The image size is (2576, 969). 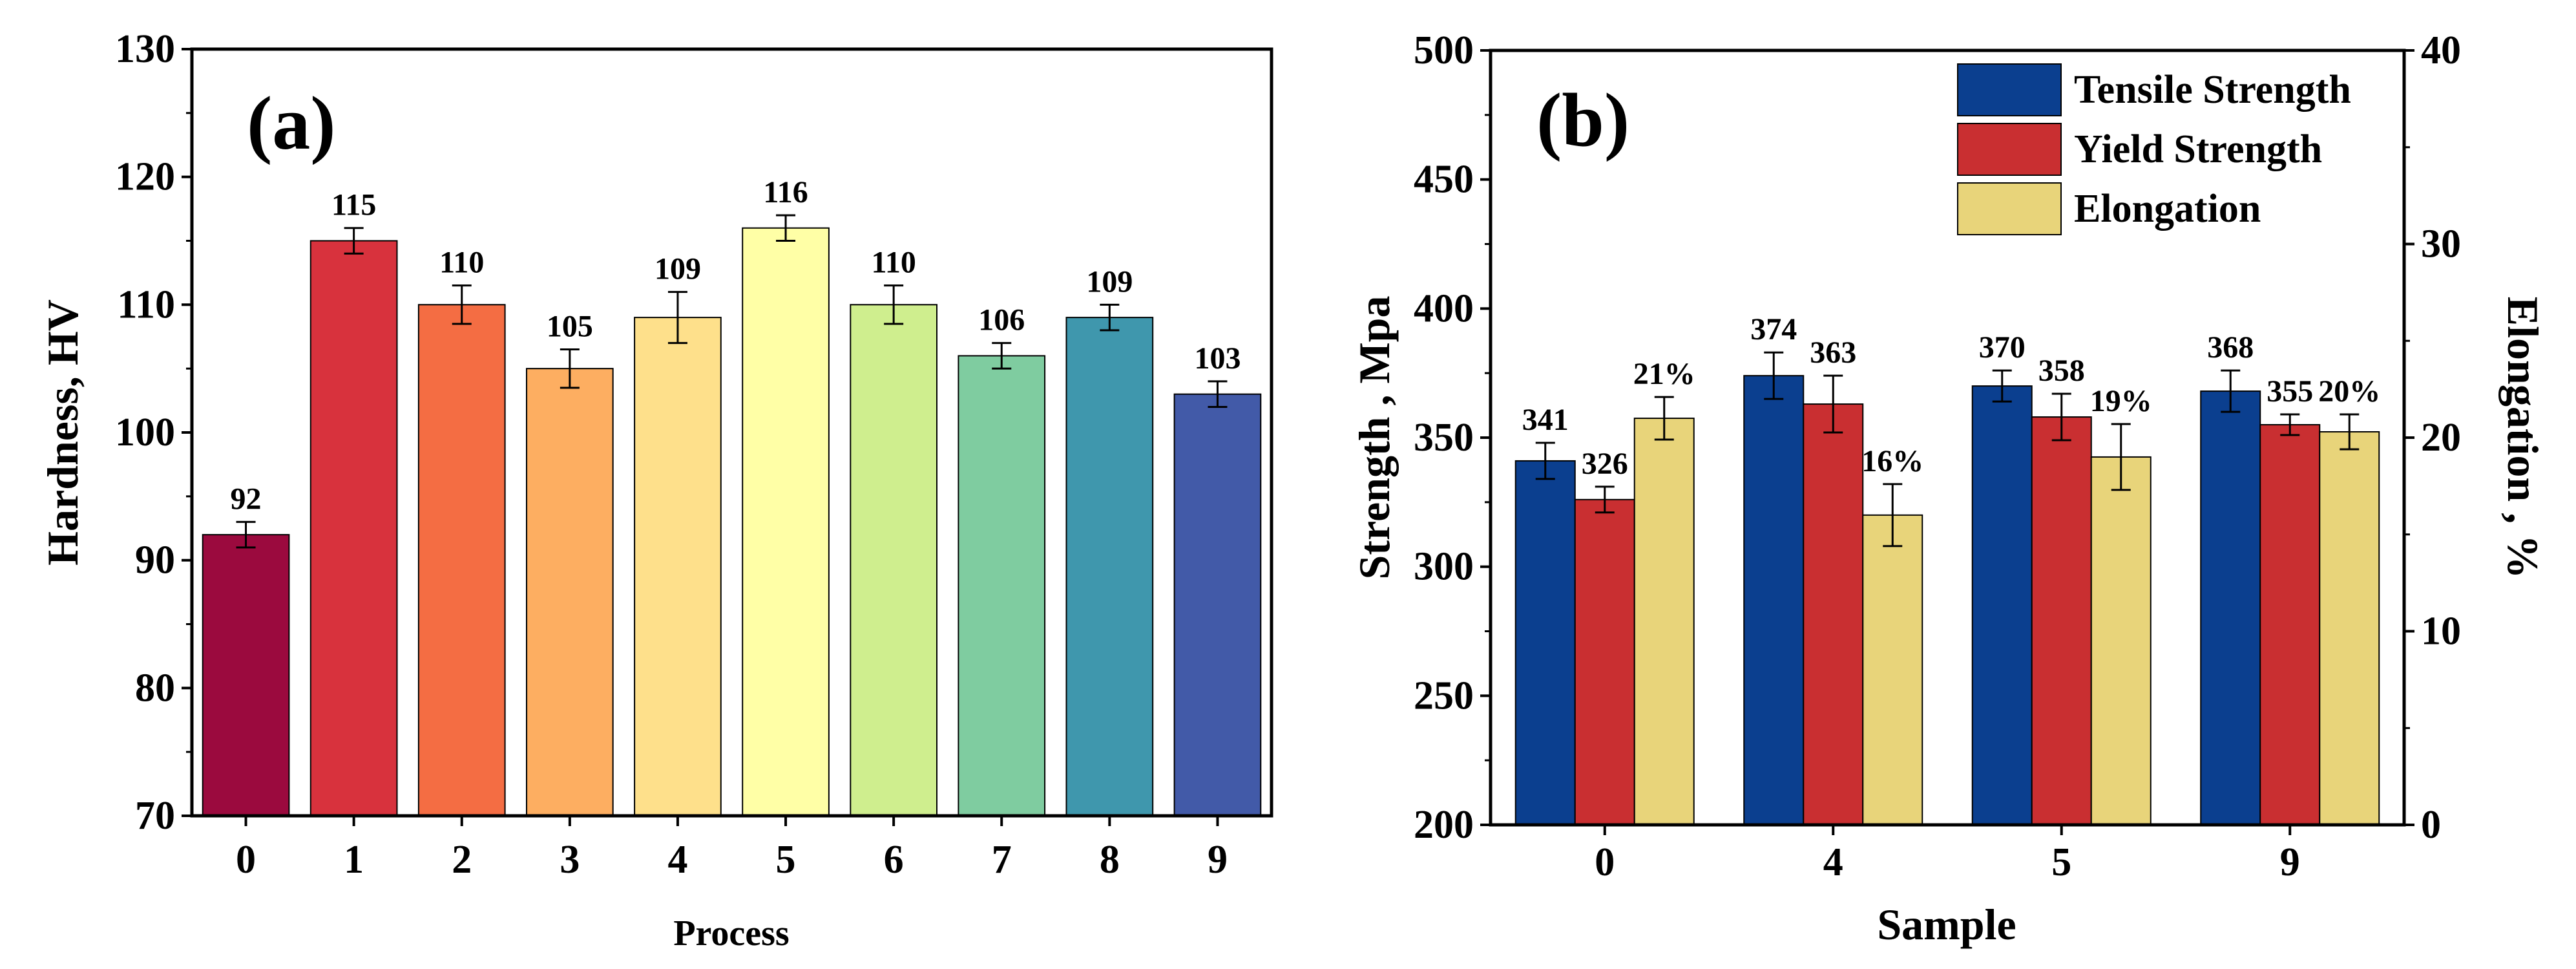 I want to click on data-label: 16%, so click(x=1892, y=461).